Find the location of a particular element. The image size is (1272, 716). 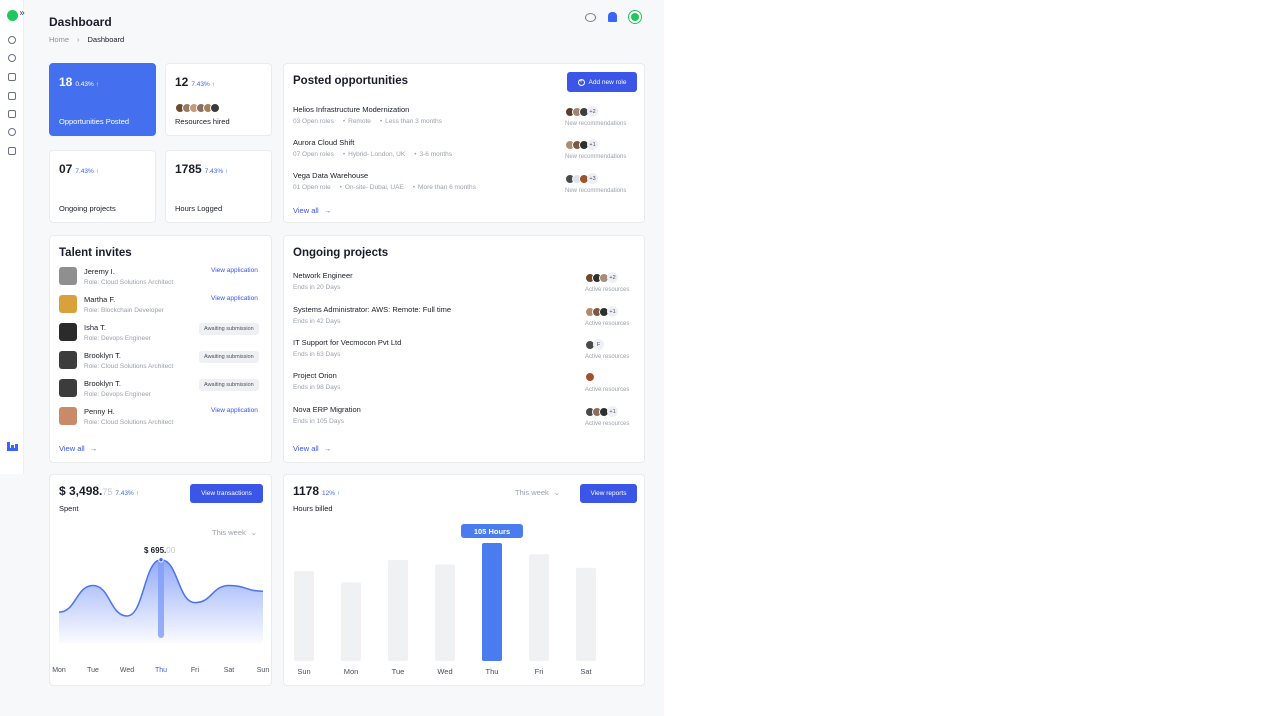

stat-label: Ongoing projects is located at coordinates (87, 208).